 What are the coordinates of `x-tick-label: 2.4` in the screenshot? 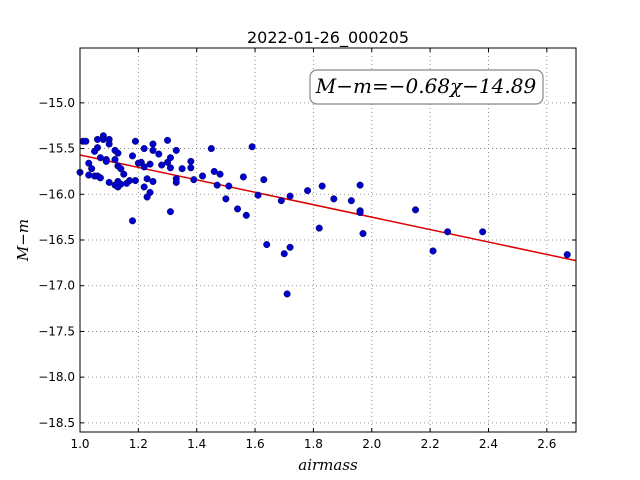 It's located at (488, 444).